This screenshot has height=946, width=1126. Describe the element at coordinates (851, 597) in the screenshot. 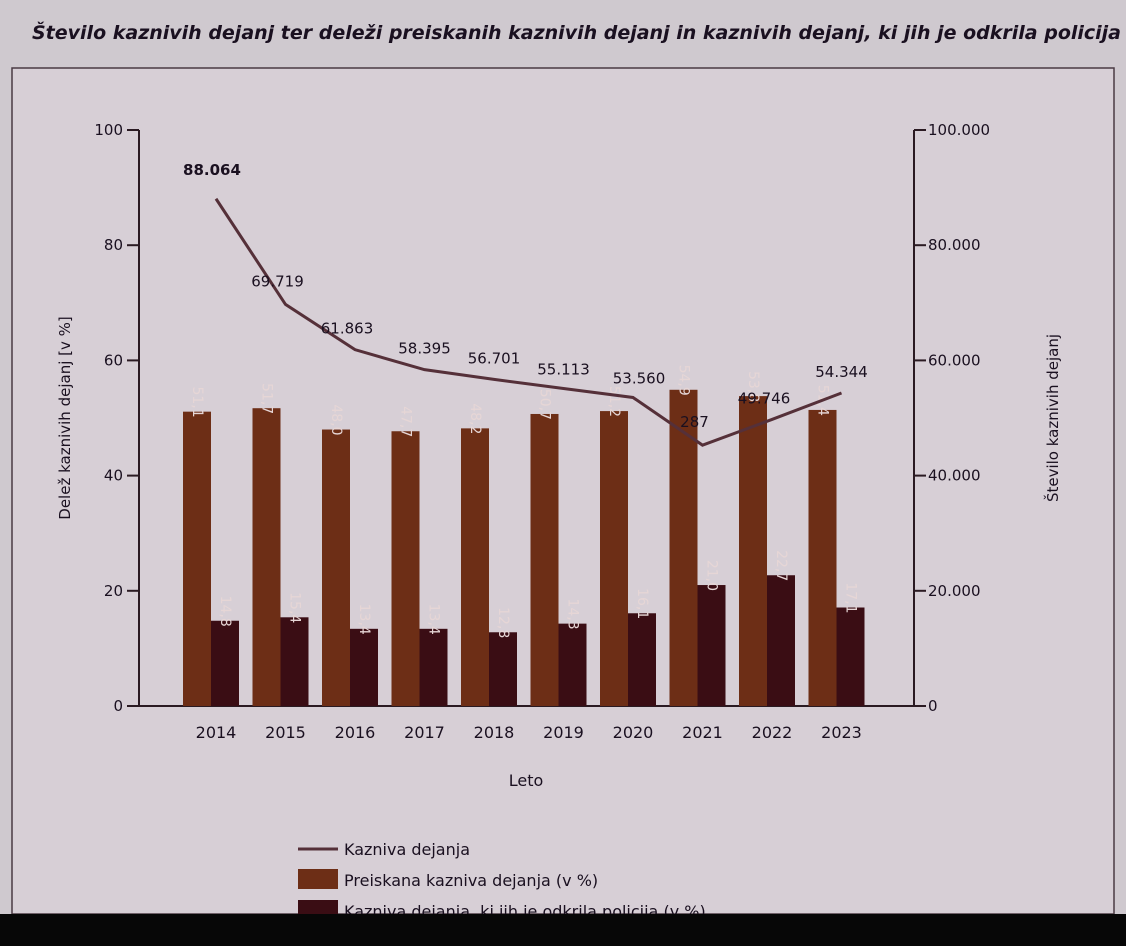

I see `bar-label-policija-2023: 17,1` at that location.